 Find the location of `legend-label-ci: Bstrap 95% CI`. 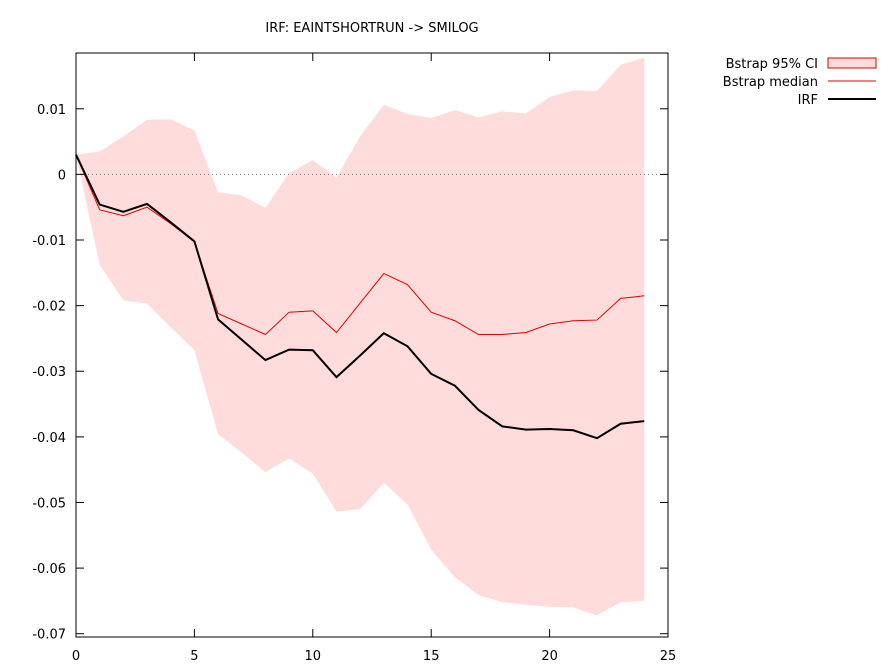

legend-label-ci: Bstrap 95% CI is located at coordinates (772, 64).